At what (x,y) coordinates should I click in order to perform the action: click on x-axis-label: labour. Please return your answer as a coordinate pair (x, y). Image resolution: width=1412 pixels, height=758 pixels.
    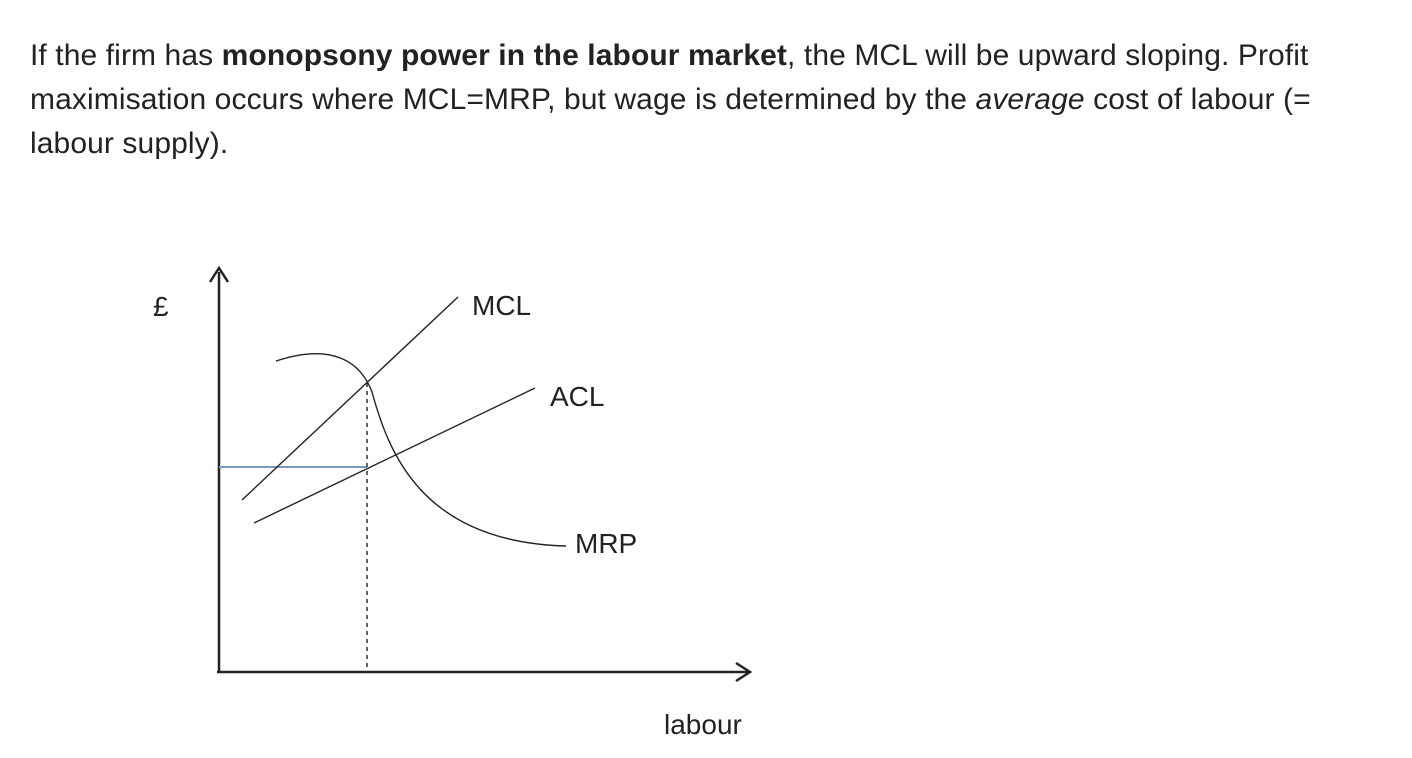
    Looking at the image, I should click on (703, 724).